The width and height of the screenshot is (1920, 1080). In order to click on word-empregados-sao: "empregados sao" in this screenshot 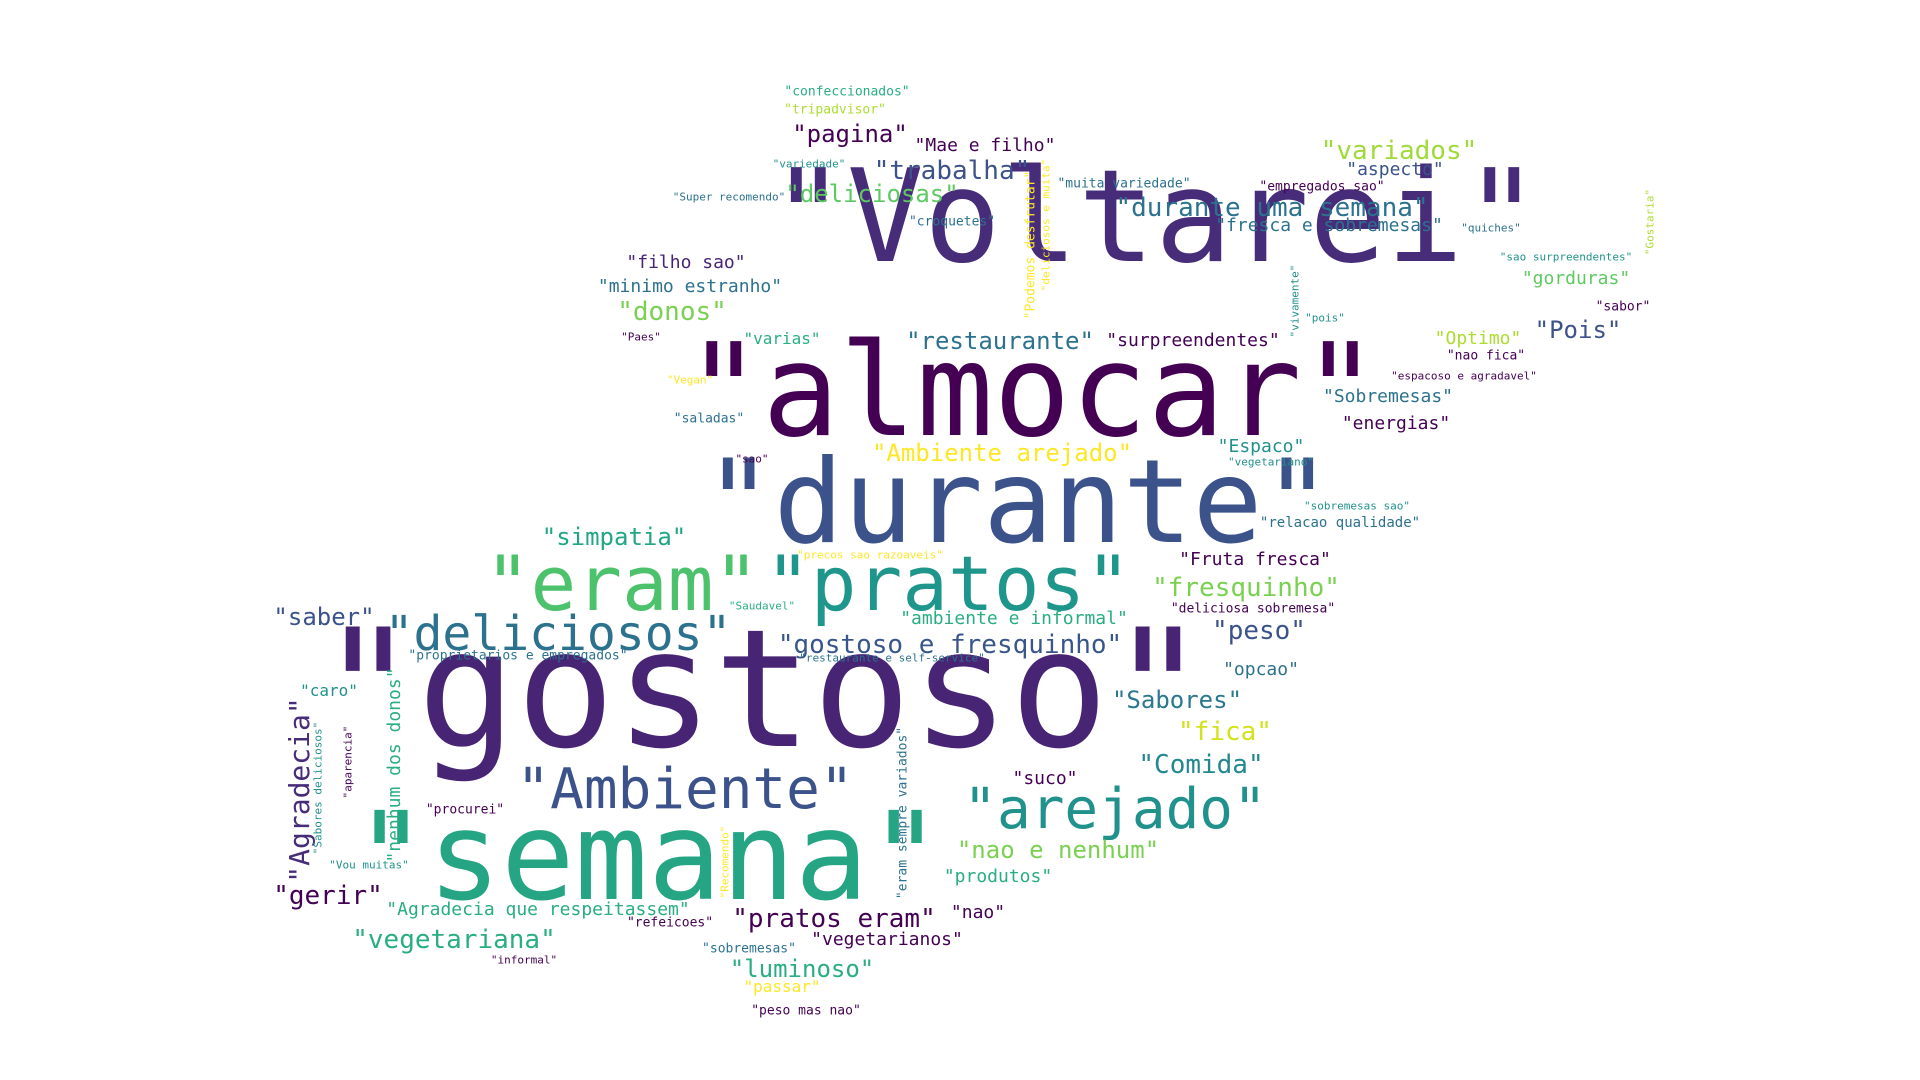, I will do `click(1322, 187)`.